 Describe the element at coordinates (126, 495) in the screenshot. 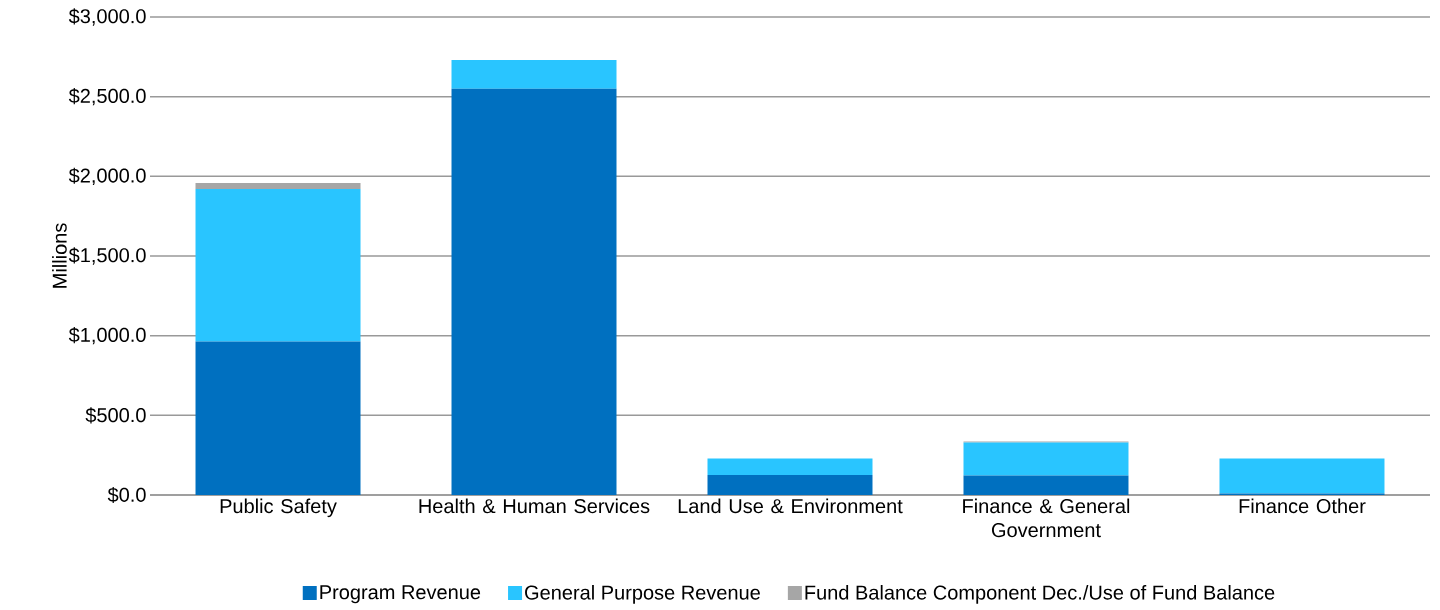

I see `y-tick-label: $0.0` at that location.